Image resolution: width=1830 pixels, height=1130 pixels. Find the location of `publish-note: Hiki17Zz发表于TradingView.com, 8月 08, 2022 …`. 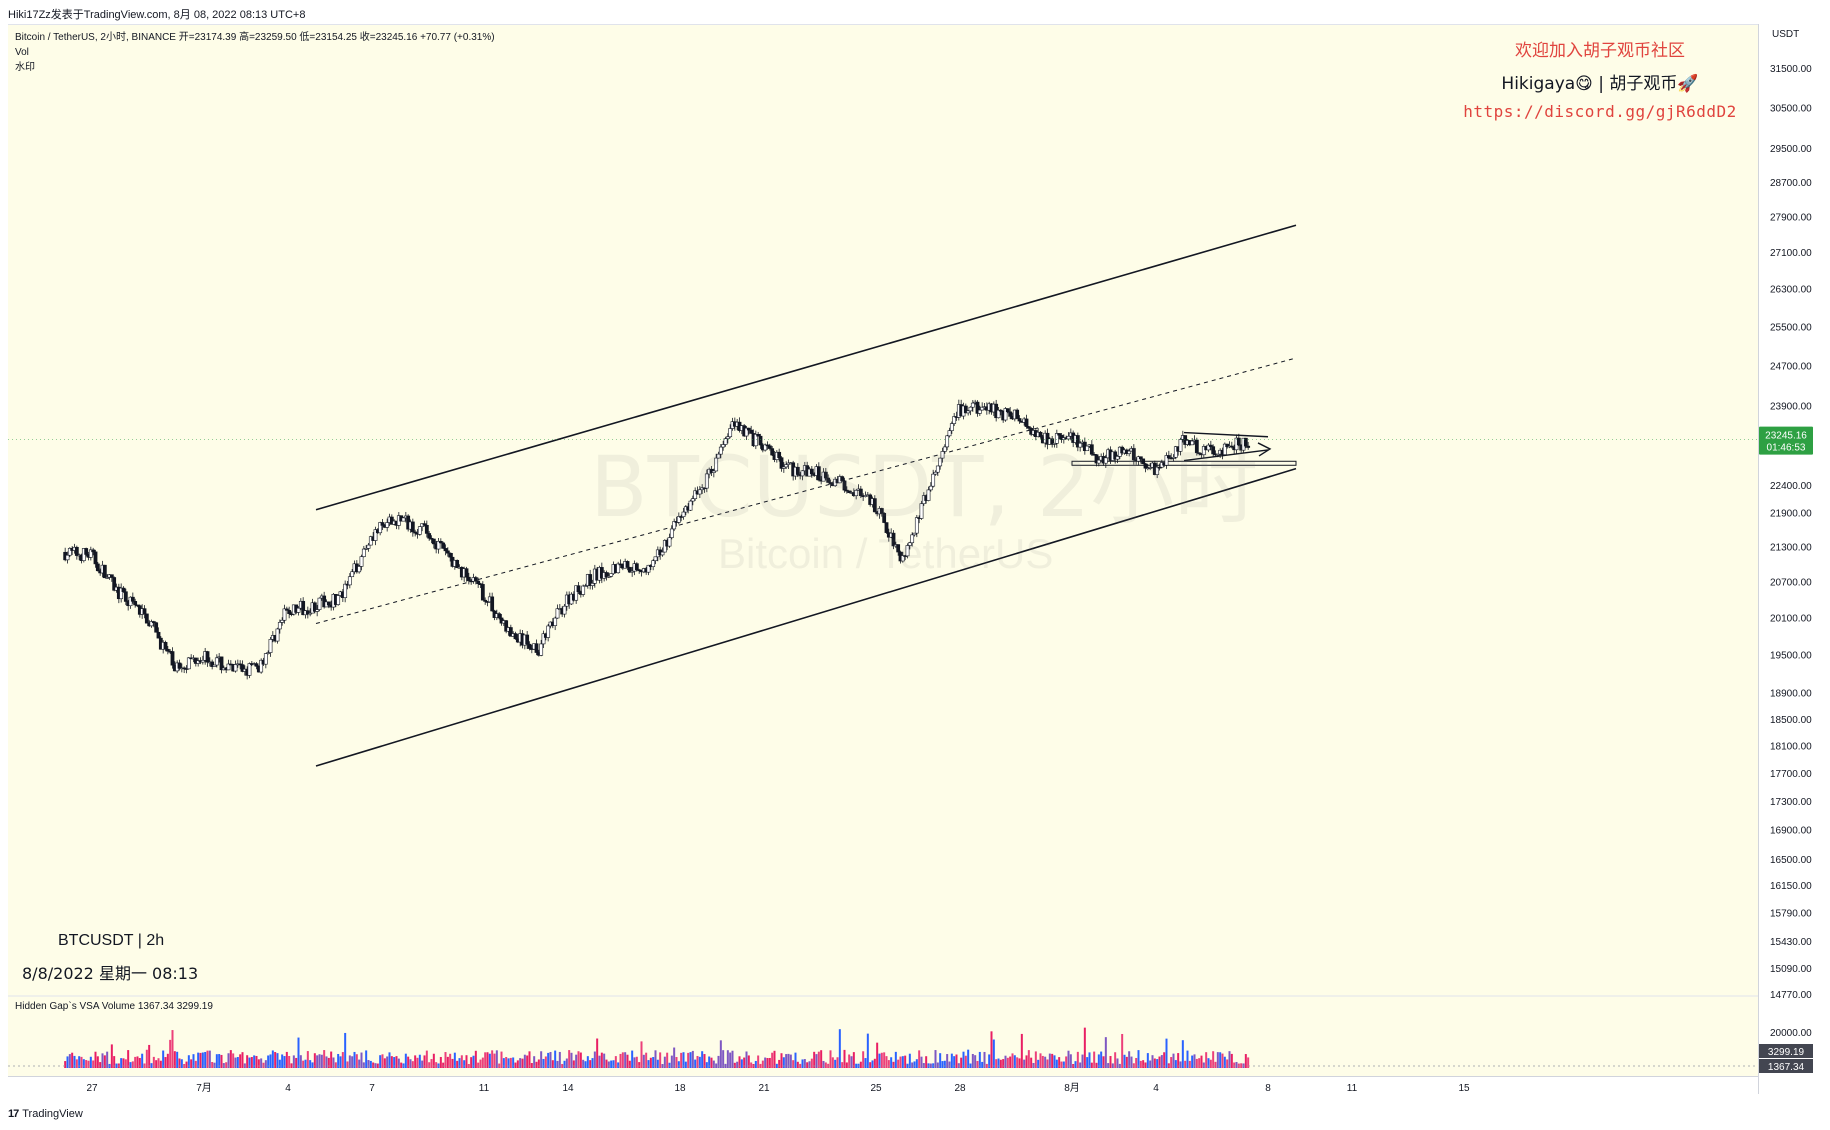

publish-note: Hiki17Zz发表于TradingView.com, 8月 08, 2022 … is located at coordinates (157, 15).